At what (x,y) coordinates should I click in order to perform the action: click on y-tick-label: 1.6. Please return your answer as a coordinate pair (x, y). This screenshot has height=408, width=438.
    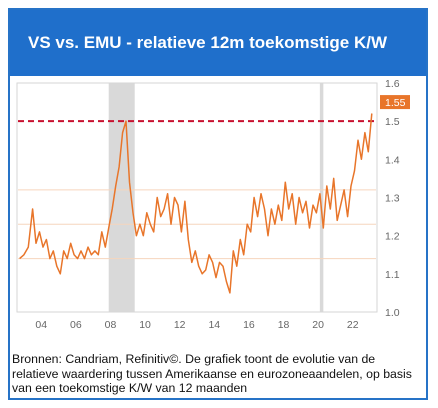
    Looking at the image, I should click on (392, 84).